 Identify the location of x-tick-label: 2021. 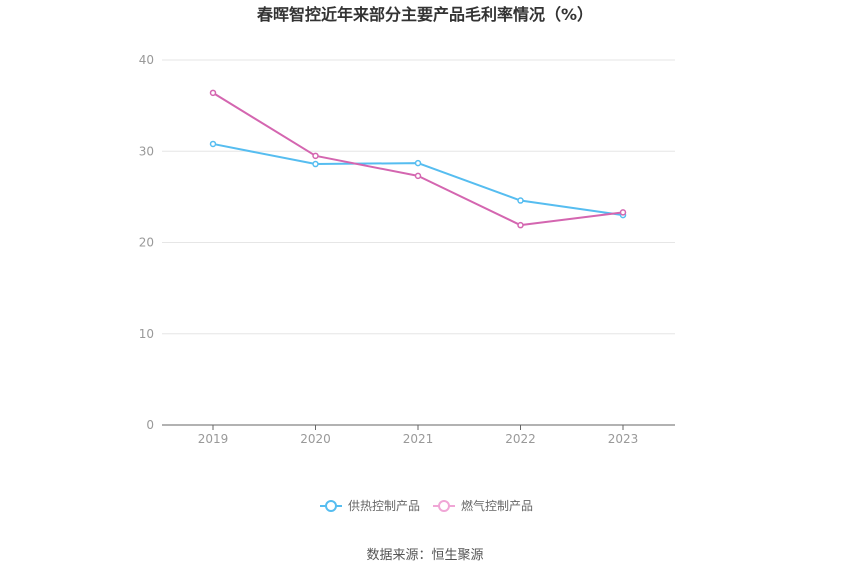
(418, 439).